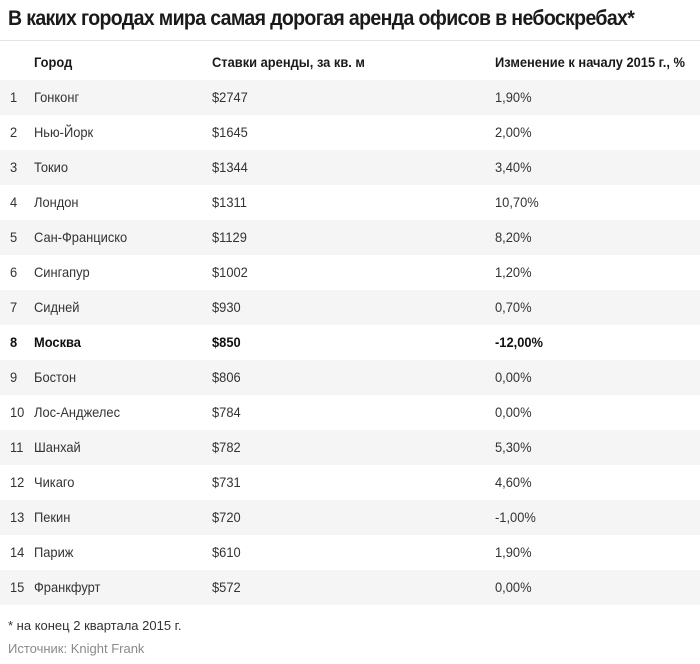  Describe the element at coordinates (14, 342) in the screenshot. I see `row-rank: 8` at that location.